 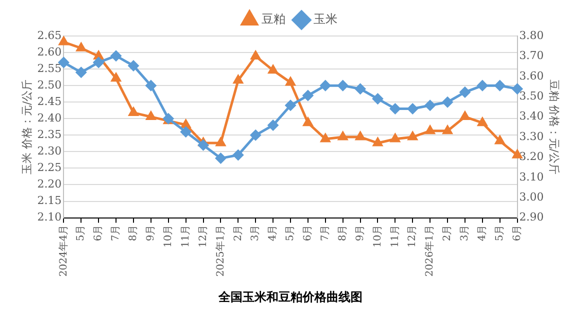 I want to click on y2-tick-label: 3.60, so click(x=531, y=75).